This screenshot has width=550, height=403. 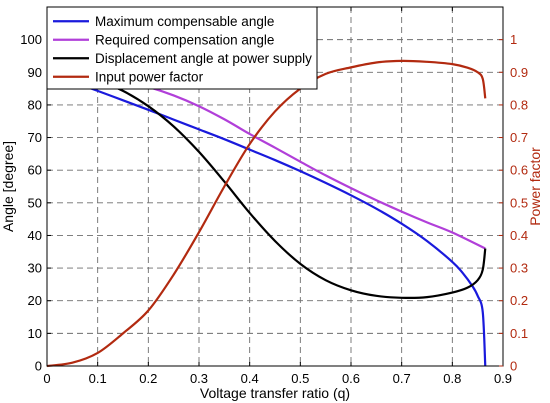 I want to click on y-tick-label: 0, so click(x=38, y=366).